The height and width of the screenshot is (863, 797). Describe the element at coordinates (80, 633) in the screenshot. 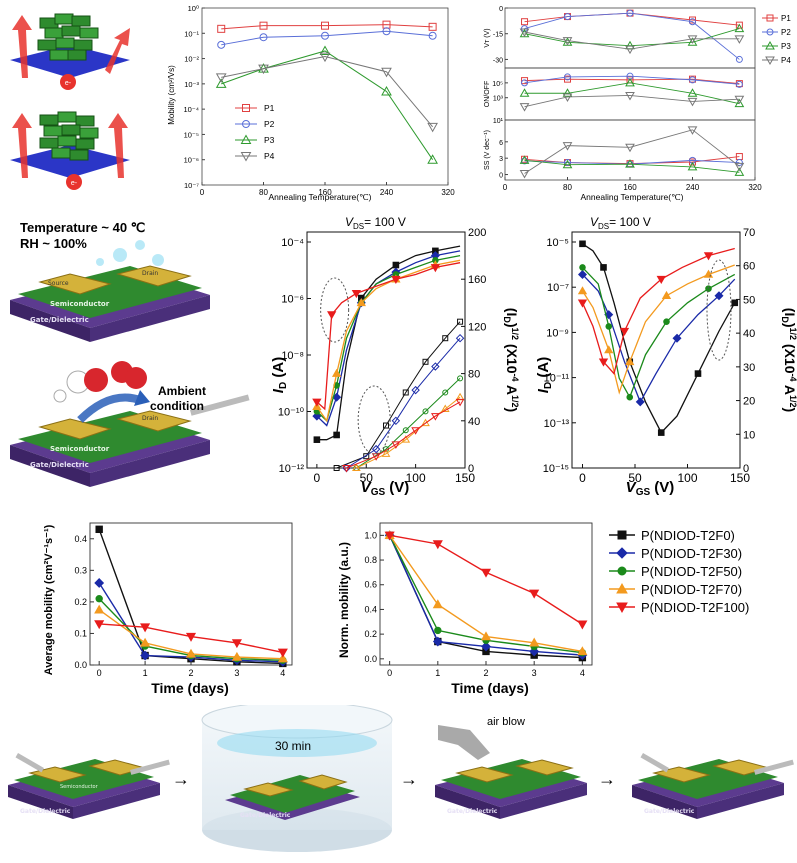

I see `time-ytick-label: 0.1` at that location.